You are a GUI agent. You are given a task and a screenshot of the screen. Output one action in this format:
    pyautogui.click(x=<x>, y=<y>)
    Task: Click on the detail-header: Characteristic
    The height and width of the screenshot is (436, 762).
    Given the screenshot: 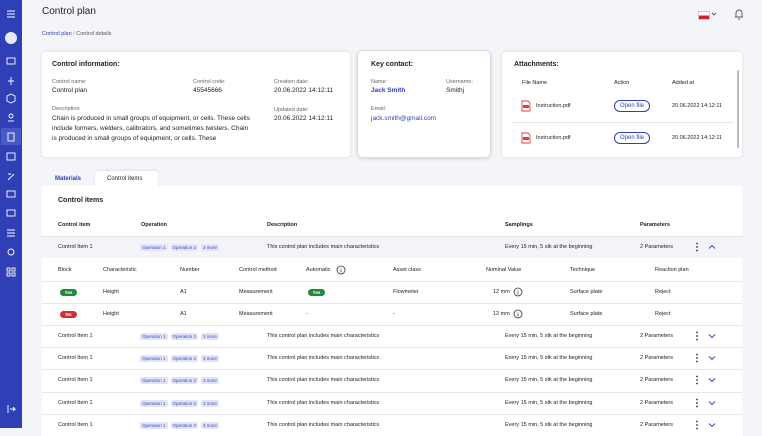 What is the action you would take?
    pyautogui.click(x=120, y=270)
    